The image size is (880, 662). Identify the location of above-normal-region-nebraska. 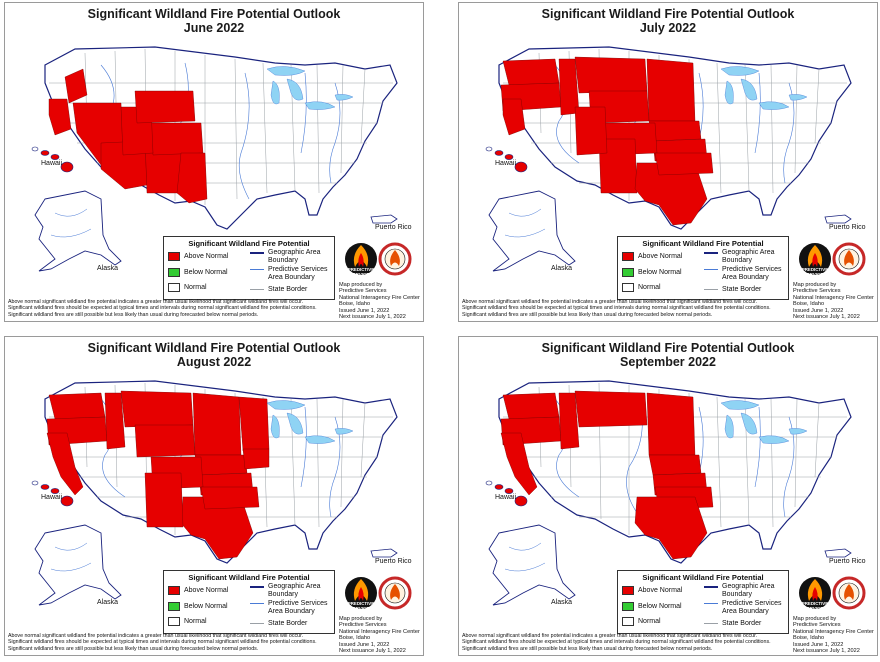
(221, 465).